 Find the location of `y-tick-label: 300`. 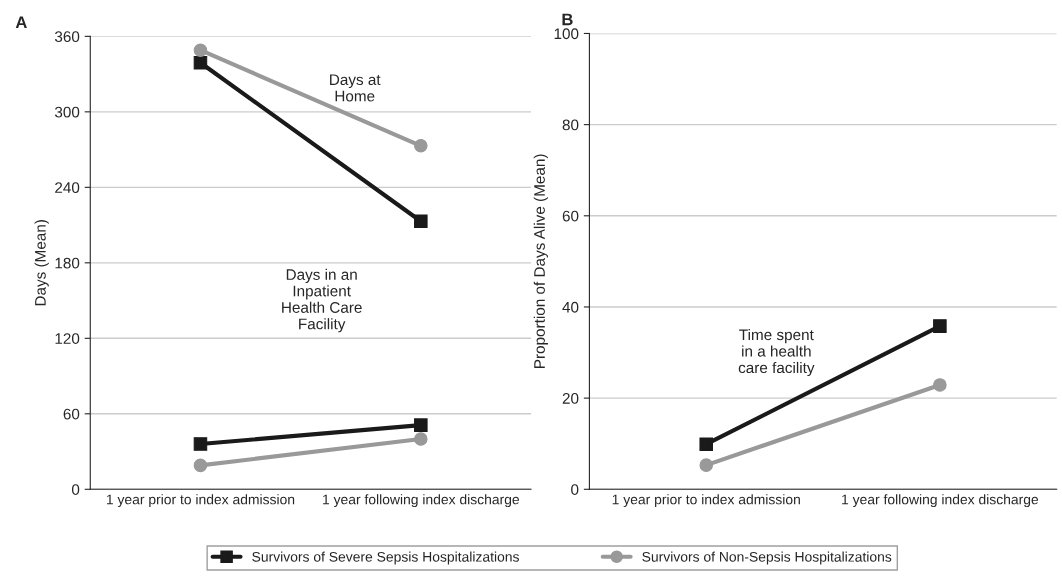

y-tick-label: 300 is located at coordinates (67, 112).